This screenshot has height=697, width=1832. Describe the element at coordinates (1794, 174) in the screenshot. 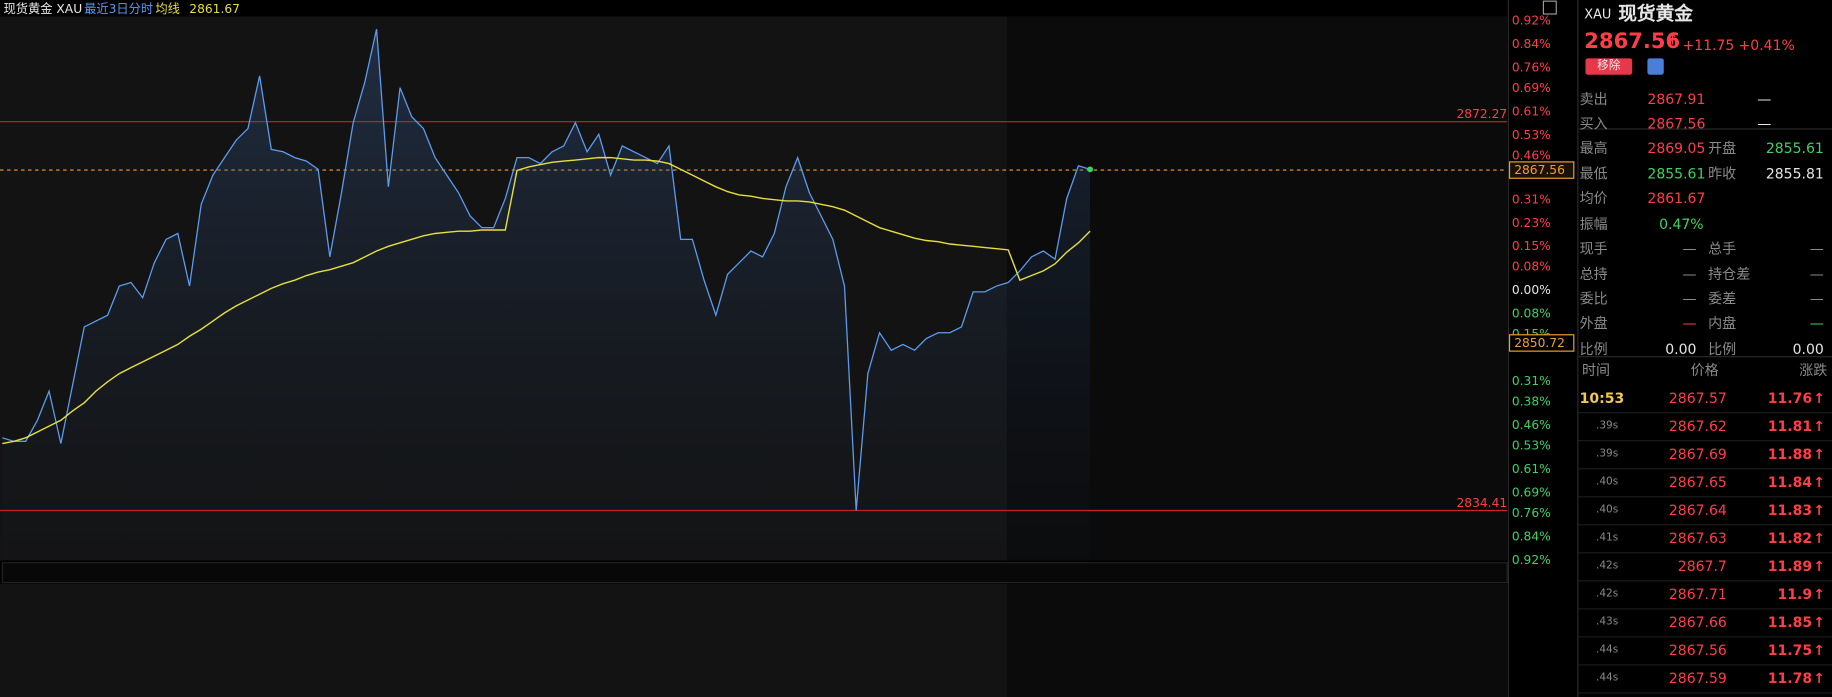

I see `quote-cell: 2855.81` at that location.